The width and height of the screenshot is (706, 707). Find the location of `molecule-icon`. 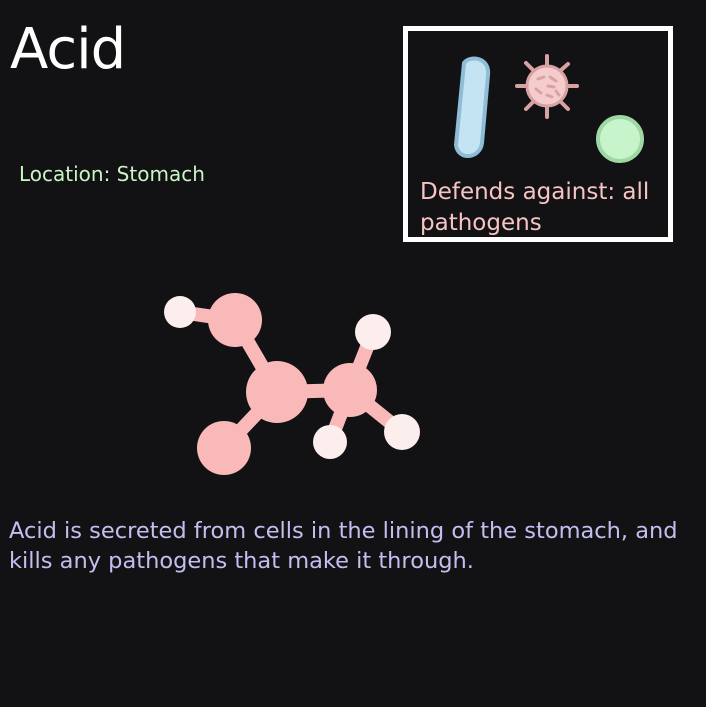

molecule-icon is located at coordinates (292, 384).